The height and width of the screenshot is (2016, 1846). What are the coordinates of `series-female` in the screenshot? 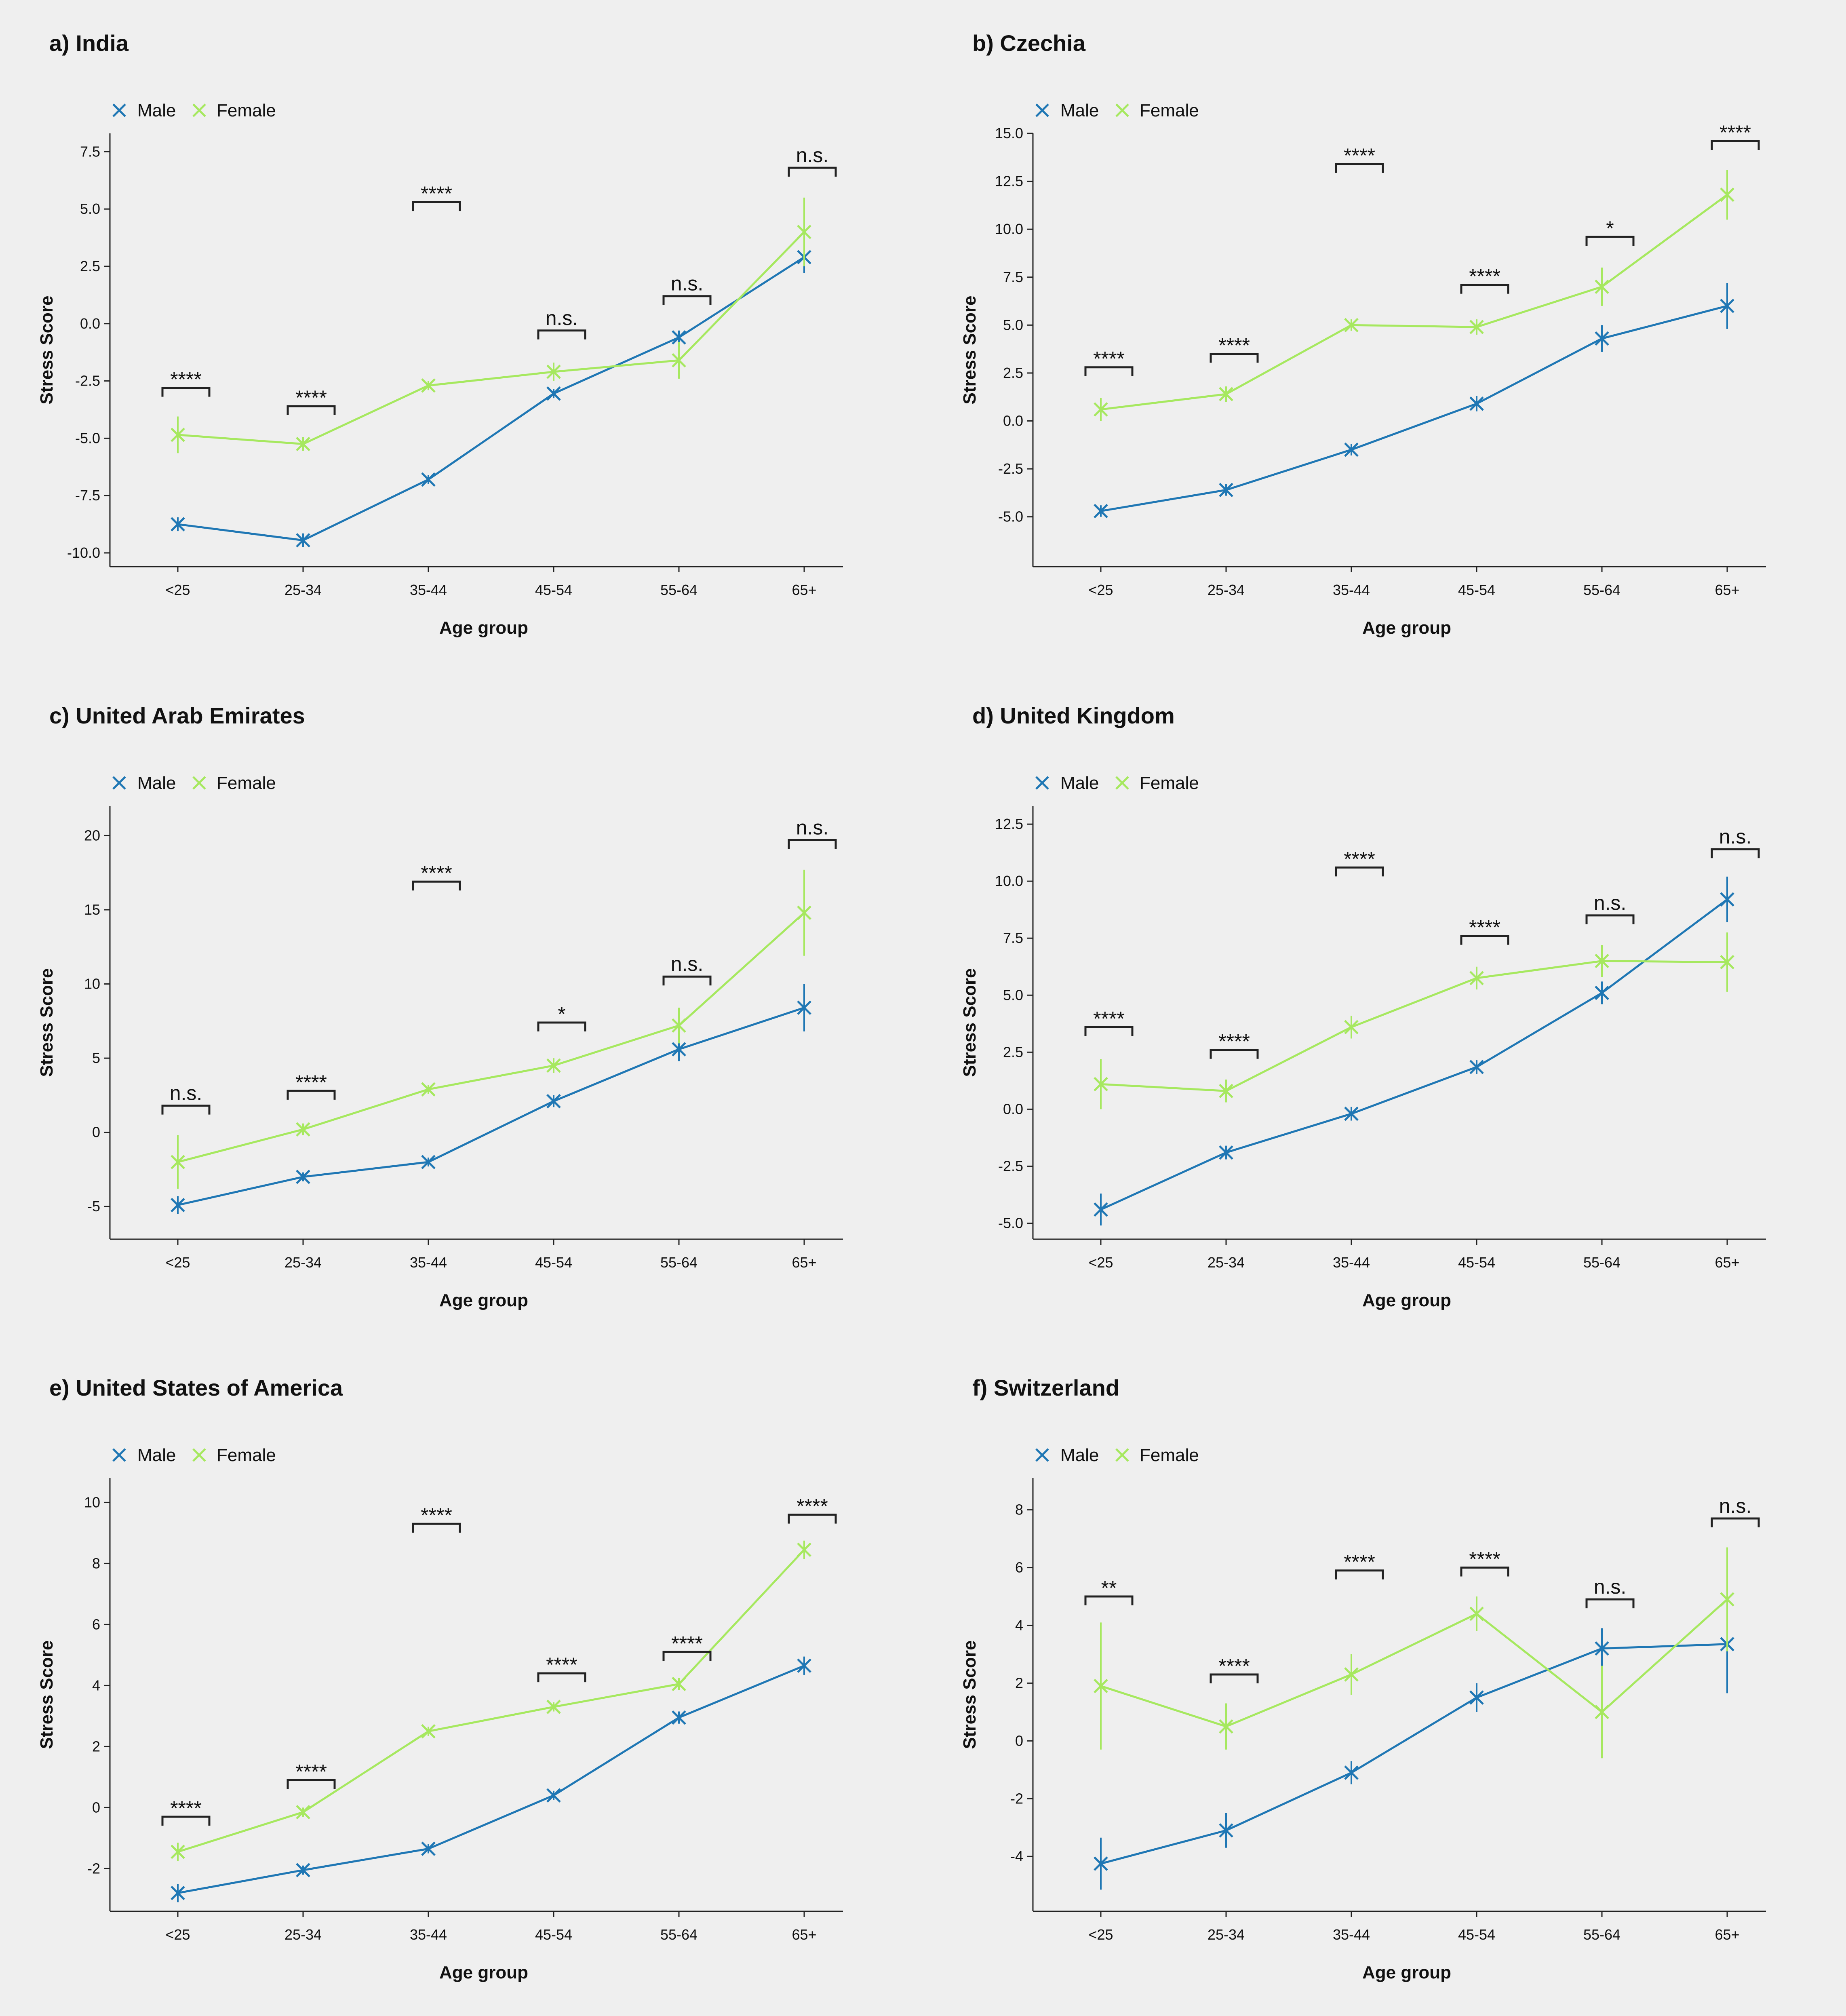 It's located at (491, 325).